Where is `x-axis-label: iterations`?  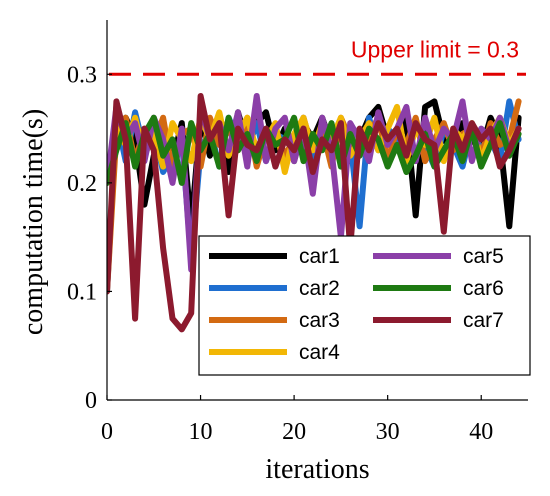 x-axis-label: iterations is located at coordinates (317, 469).